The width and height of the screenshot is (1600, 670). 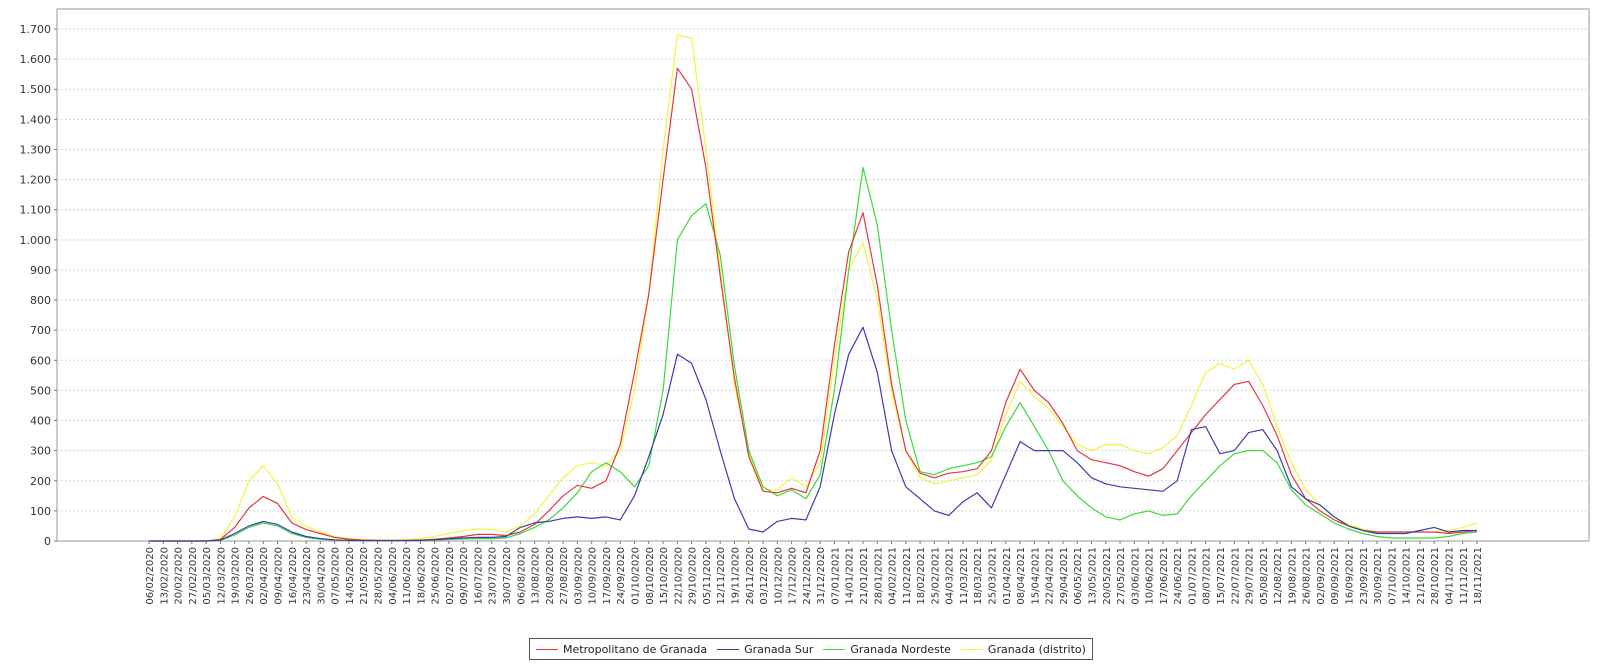 What do you see at coordinates (721, 576) in the screenshot?
I see `x-tick-label: 12/11/2020` at bounding box center [721, 576].